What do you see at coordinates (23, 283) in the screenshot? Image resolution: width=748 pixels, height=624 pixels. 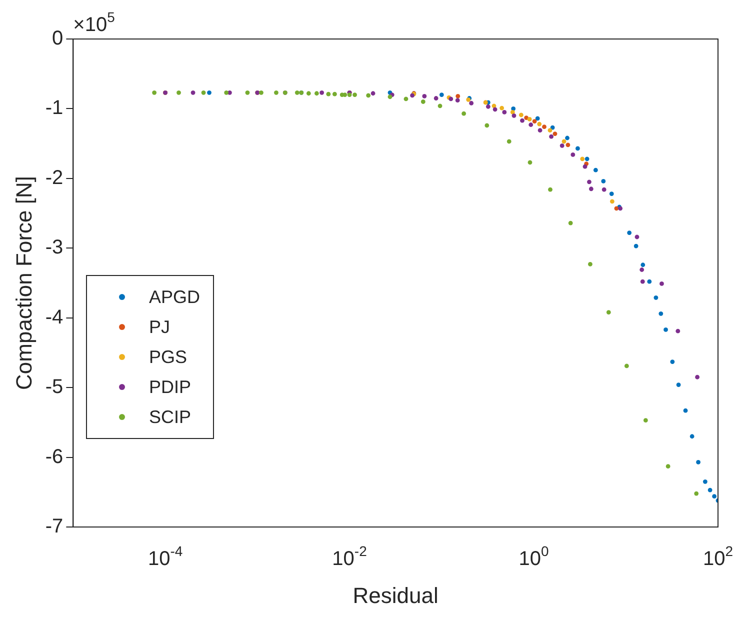 I see `y-axis-title: Compaction Force [N]` at bounding box center [23, 283].